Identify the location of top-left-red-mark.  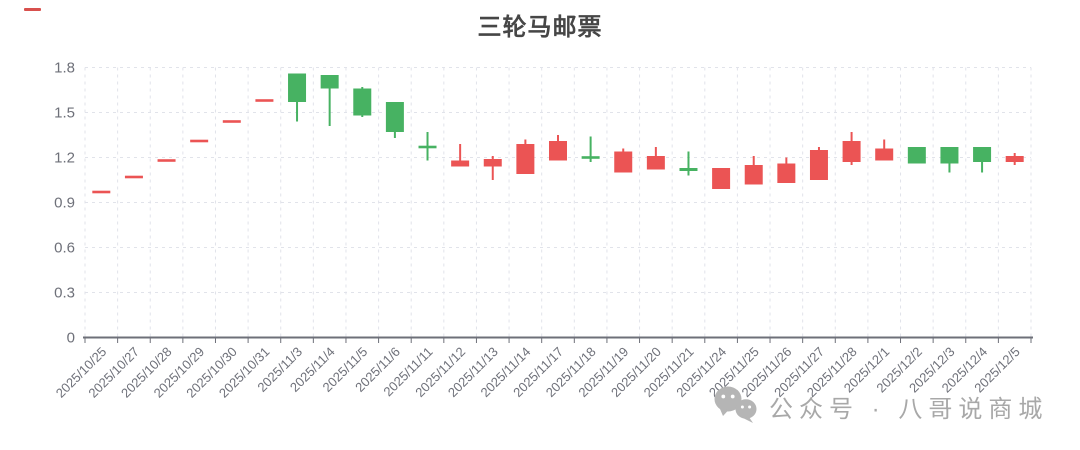
(32, 9).